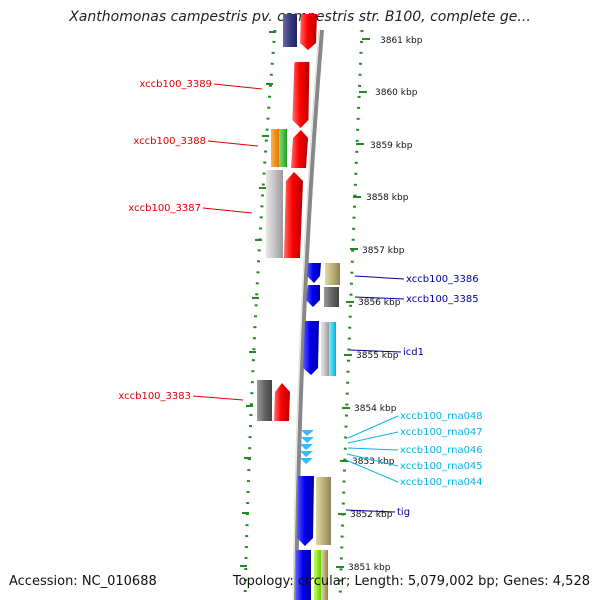 Image resolution: width=600 pixels, height=600 pixels. Describe the element at coordinates (403, 512) in the screenshot. I see `gene-label-tig: tig` at that location.